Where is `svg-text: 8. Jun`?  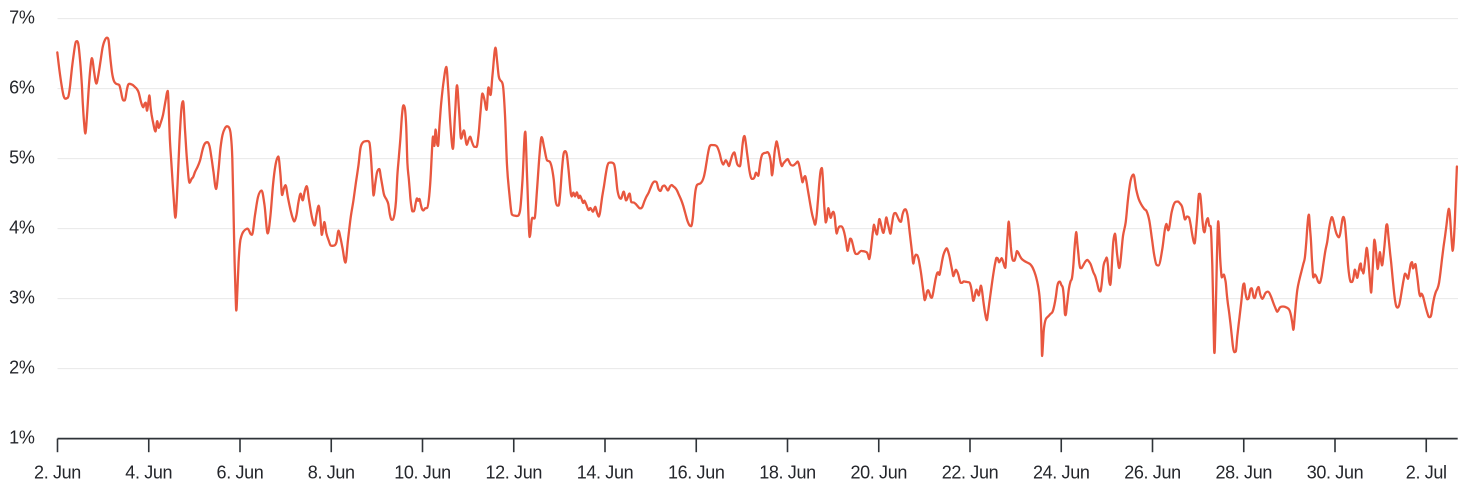 svg-text: 8. Jun is located at coordinates (331, 473).